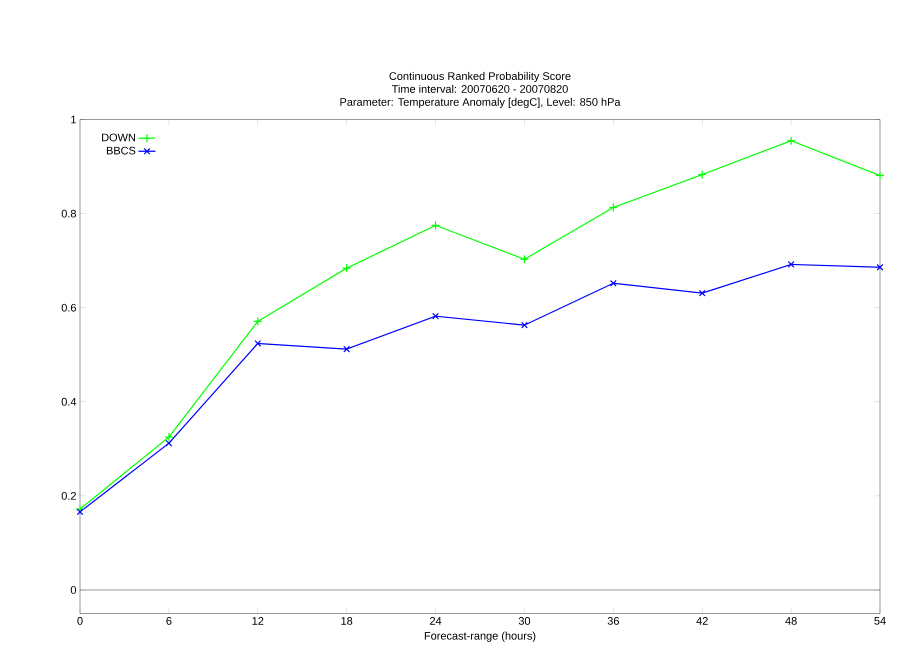 Image resolution: width=899 pixels, height=645 pixels. What do you see at coordinates (880, 620) in the screenshot?
I see `x-tick-label: 54` at bounding box center [880, 620].